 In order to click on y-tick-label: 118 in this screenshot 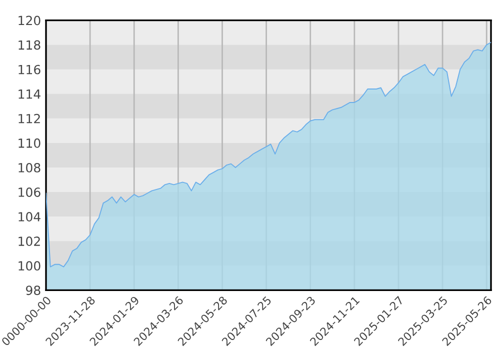, I will do `click(29, 45)`.